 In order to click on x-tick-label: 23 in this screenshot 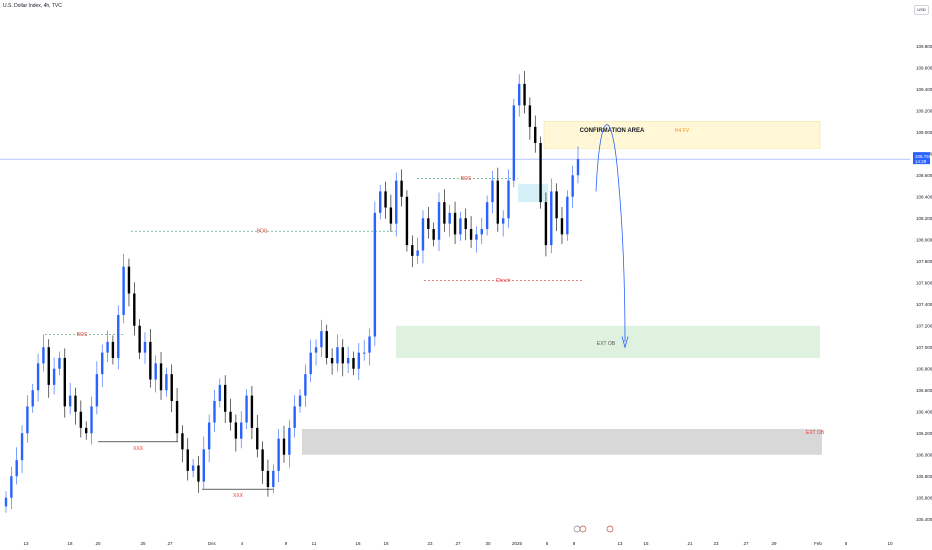, I will do `click(716, 543)`.